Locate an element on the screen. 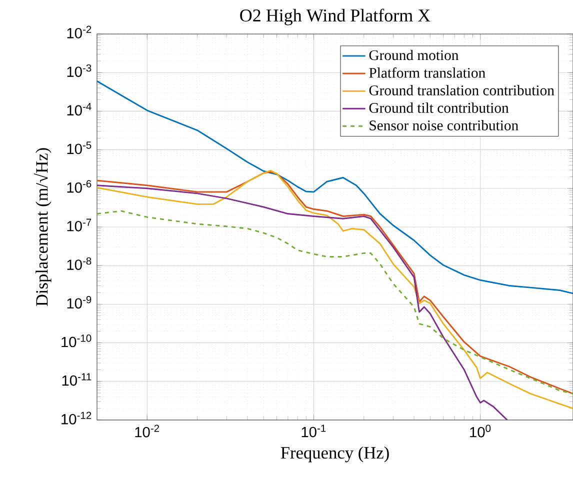 The image size is (573, 485). y-tick-label: 10$^{-3}$ is located at coordinates (79, 70).